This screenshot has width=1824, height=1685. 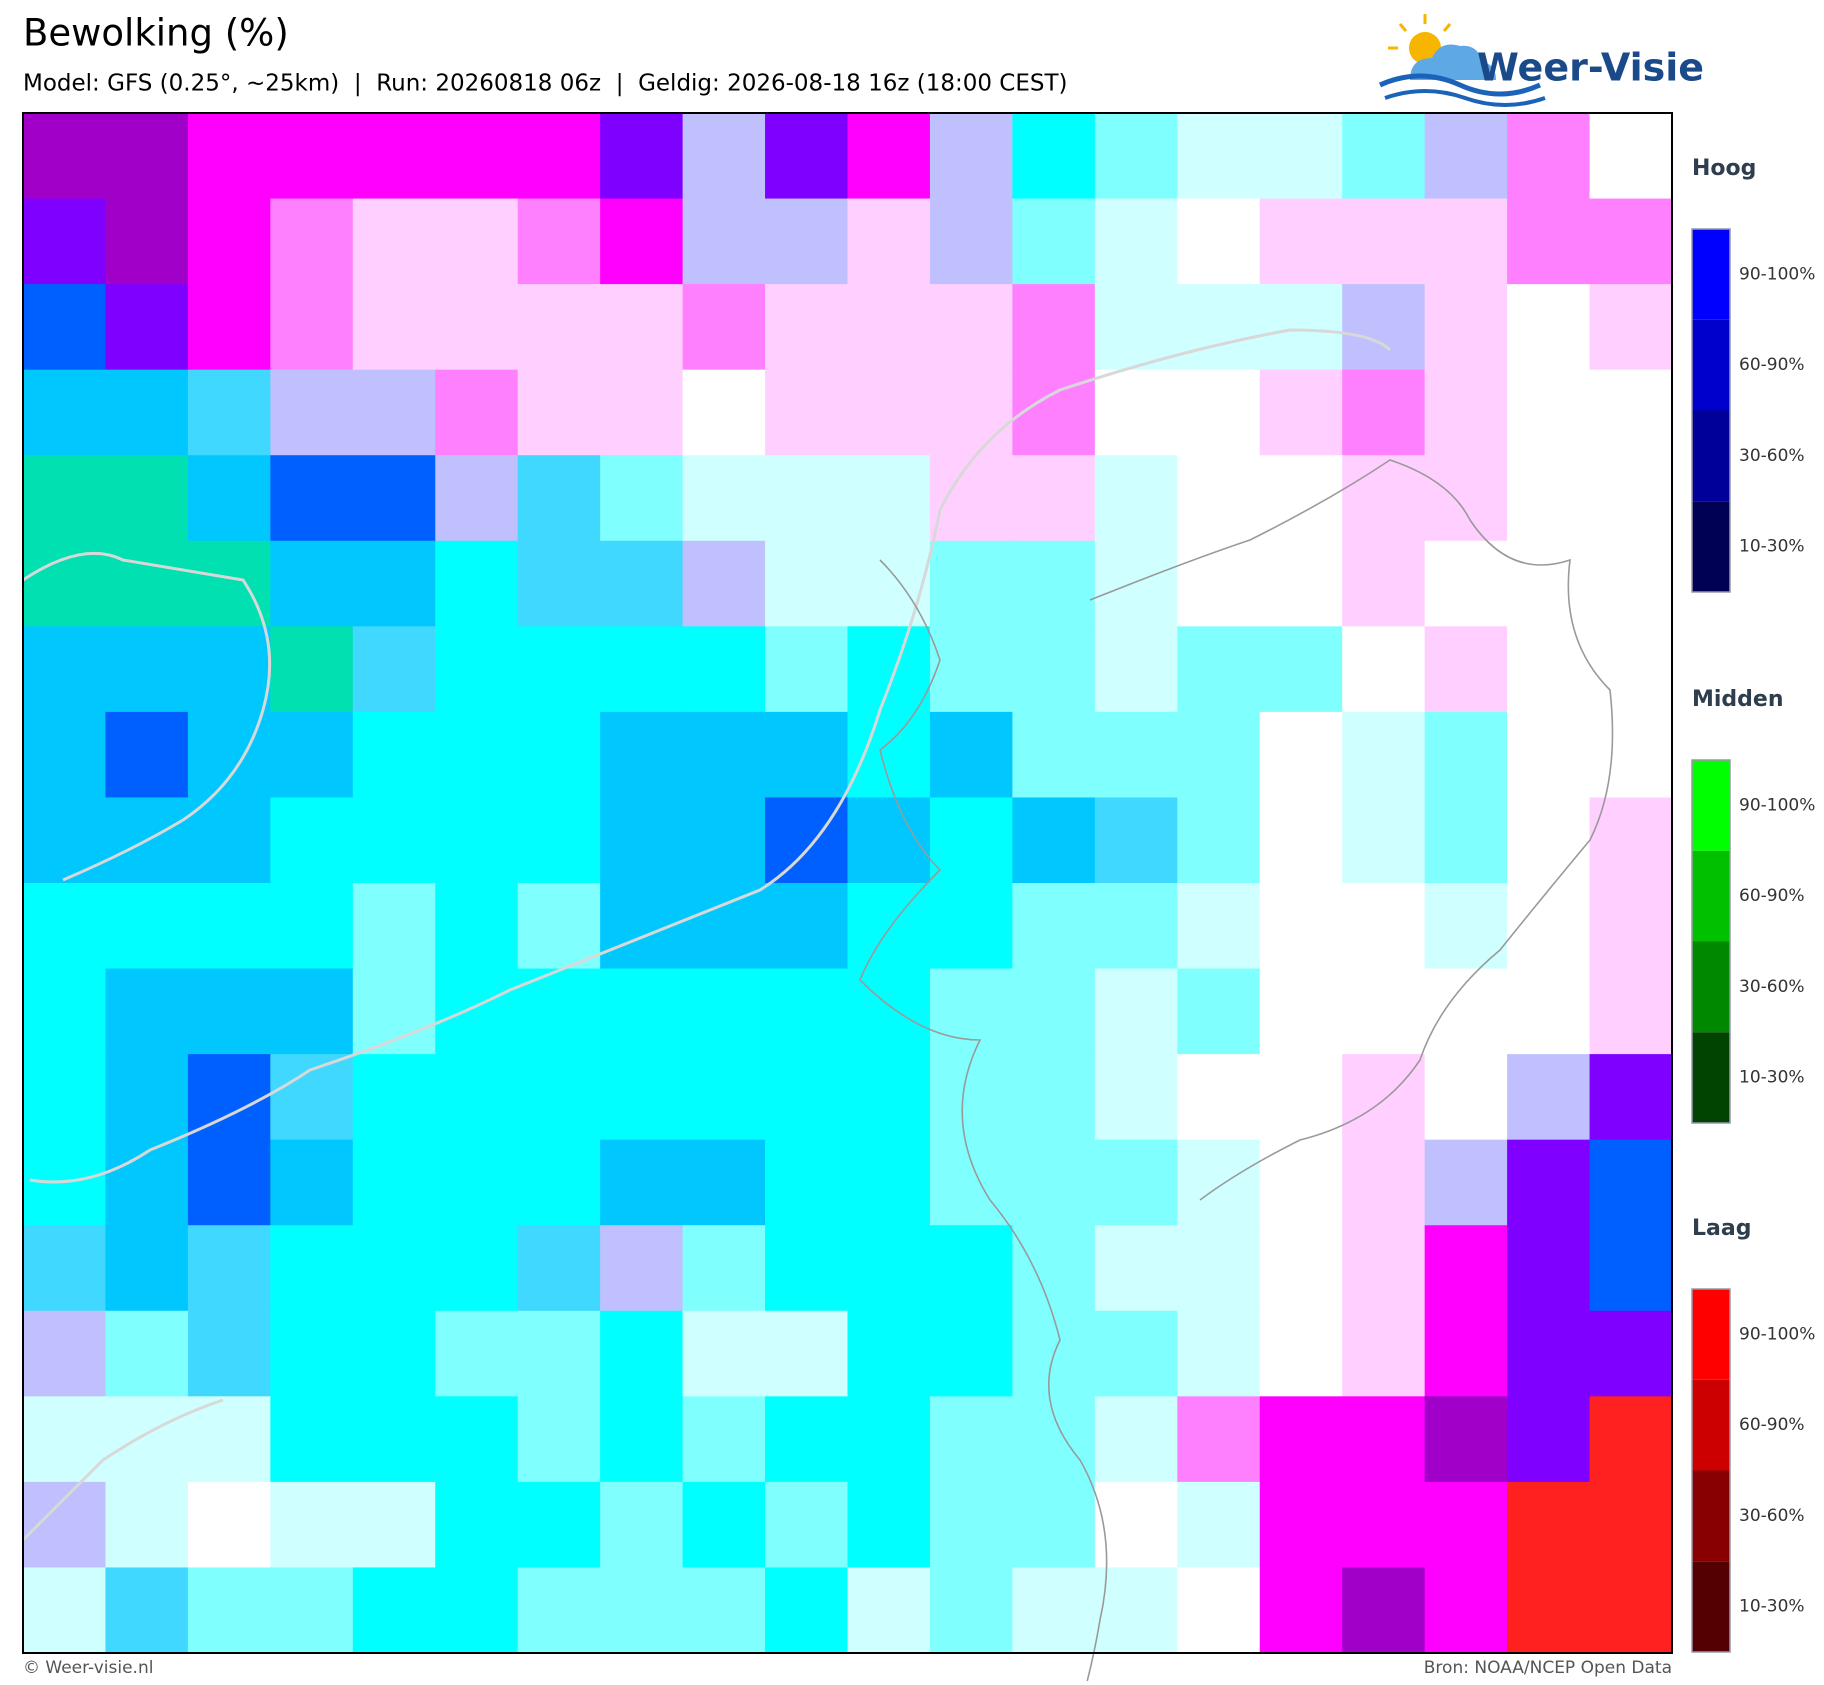 What do you see at coordinates (1721, 1228) in the screenshot?
I see `legend-title: Laag` at bounding box center [1721, 1228].